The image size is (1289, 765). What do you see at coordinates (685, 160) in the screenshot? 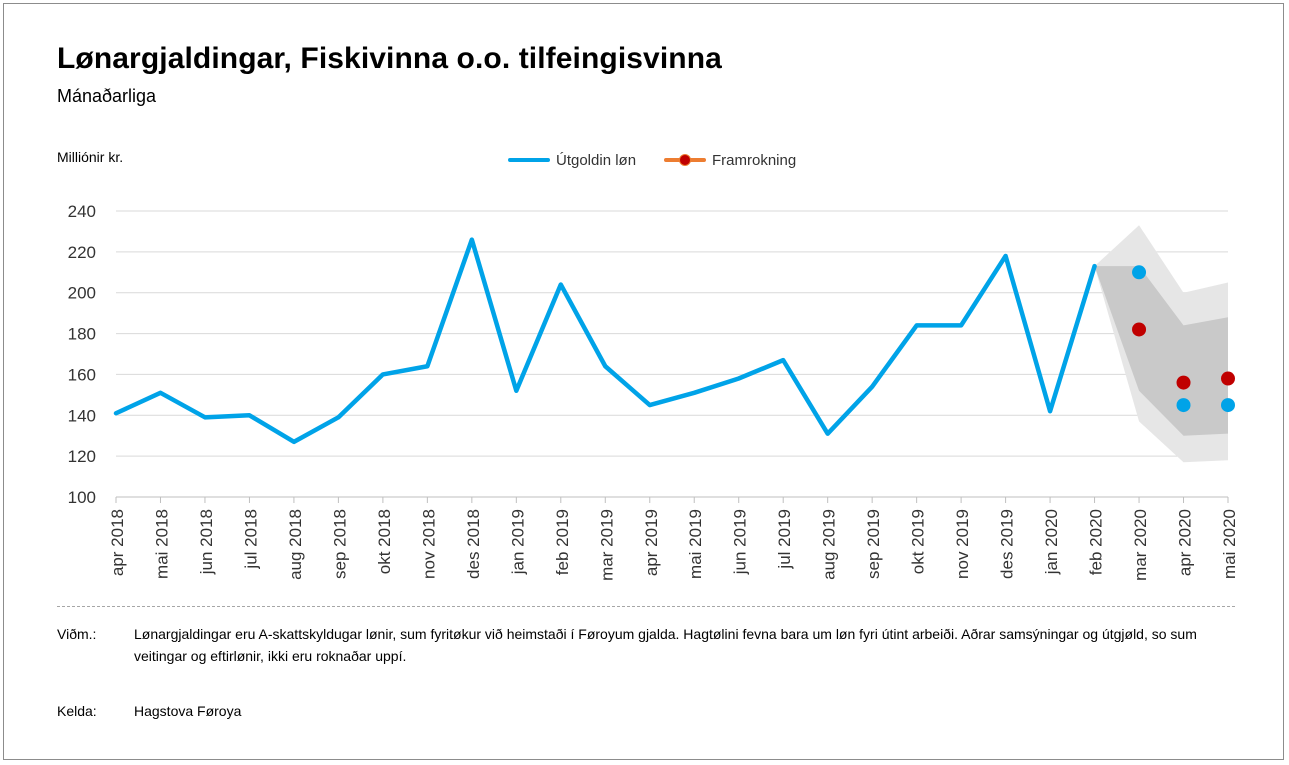
I see `legend-swatch-forecast` at bounding box center [685, 160].